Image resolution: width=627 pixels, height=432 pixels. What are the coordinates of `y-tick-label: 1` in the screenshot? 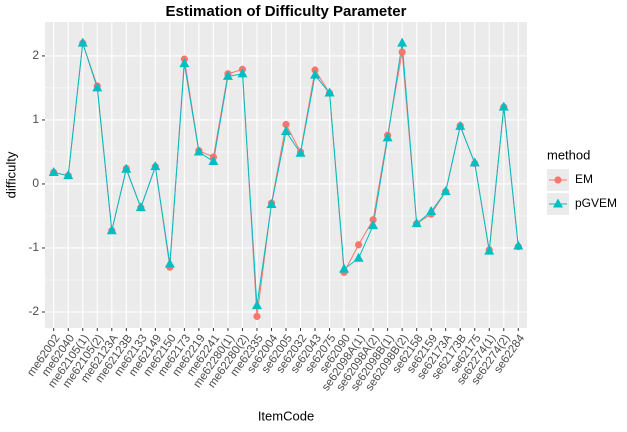 It's located at (35, 119).